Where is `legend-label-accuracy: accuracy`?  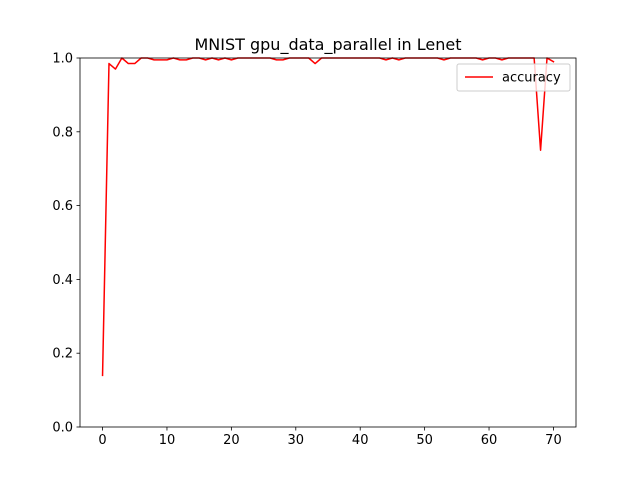 legend-label-accuracy: accuracy is located at coordinates (531, 78).